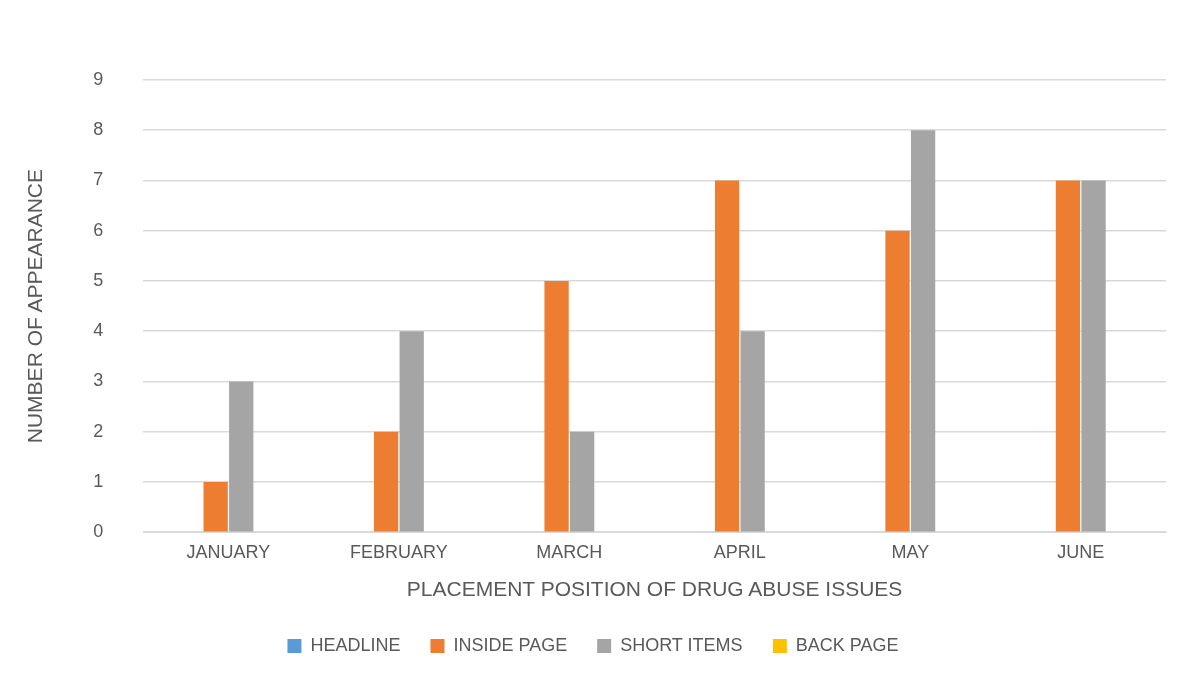 Image resolution: width=1196 pixels, height=675 pixels. Describe the element at coordinates (228, 551) in the screenshot. I see `x-tick-label: JANUARY` at that location.